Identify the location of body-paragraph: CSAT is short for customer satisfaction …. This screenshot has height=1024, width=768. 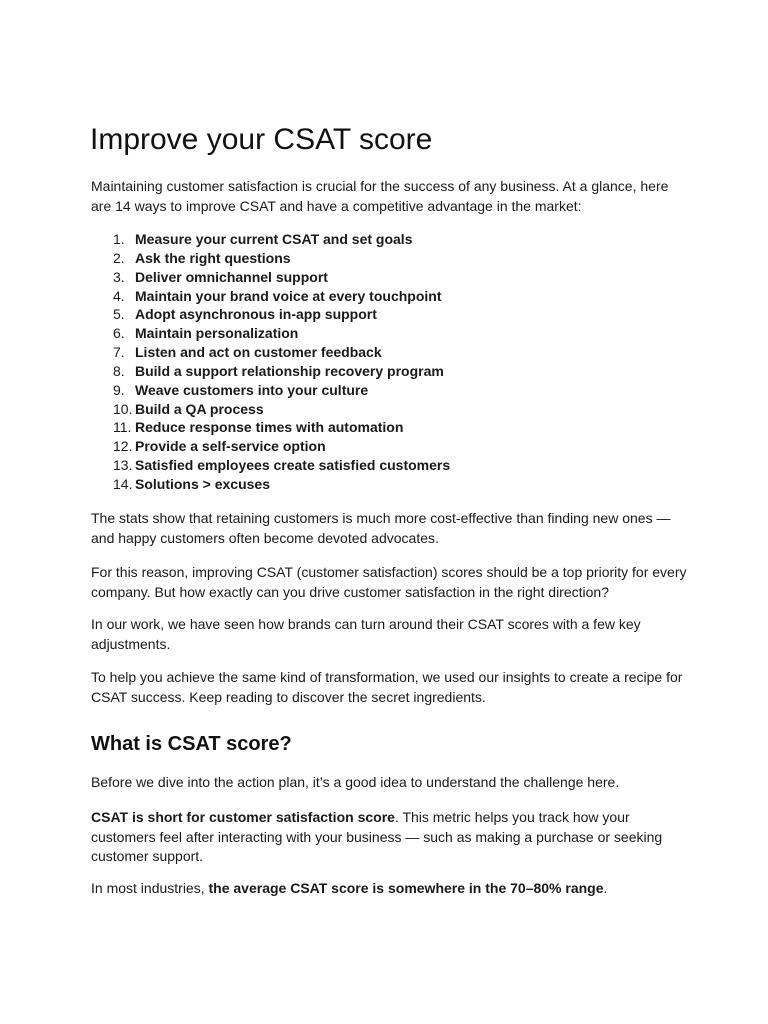
(377, 836).